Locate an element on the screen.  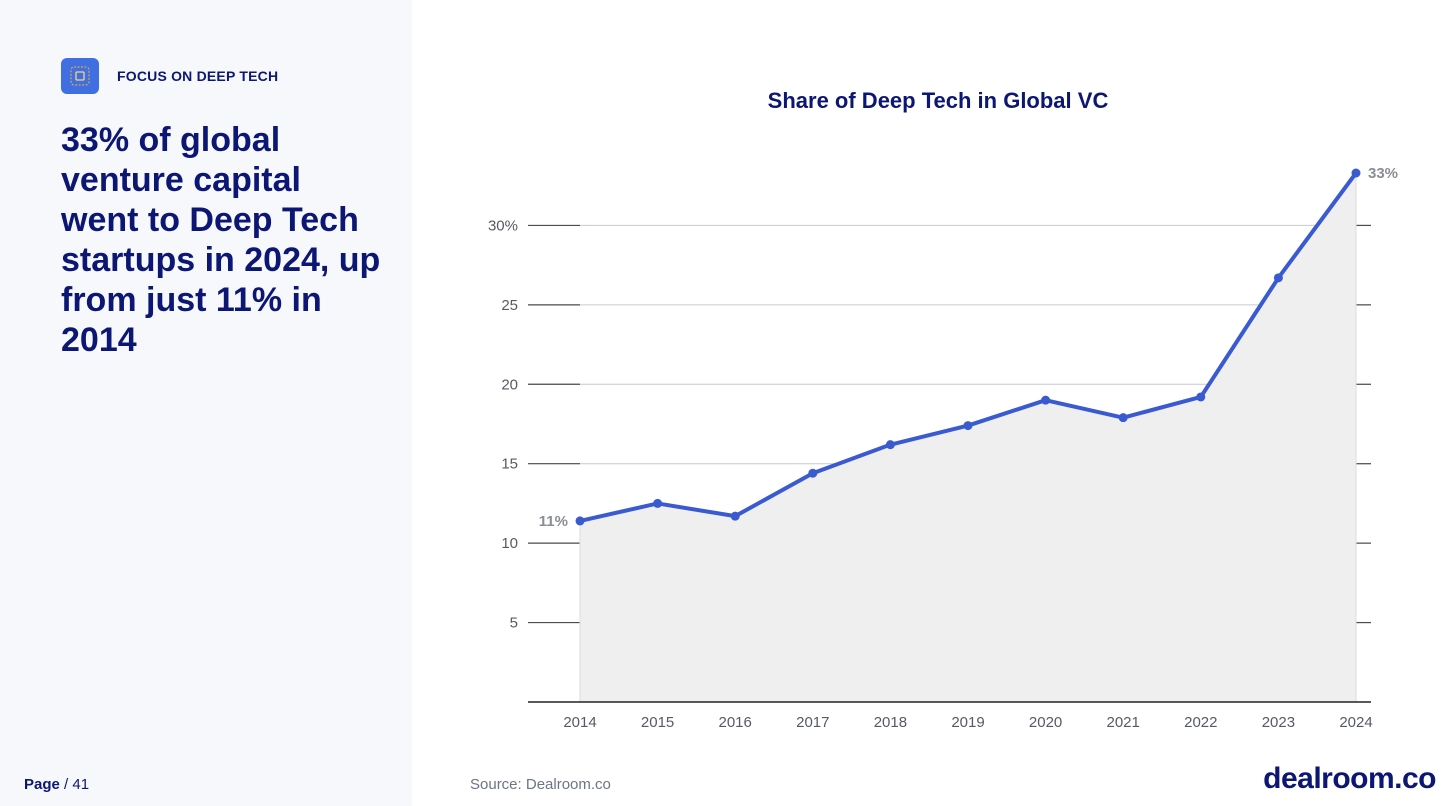
y-tick-label: 5 is located at coordinates (514, 623).